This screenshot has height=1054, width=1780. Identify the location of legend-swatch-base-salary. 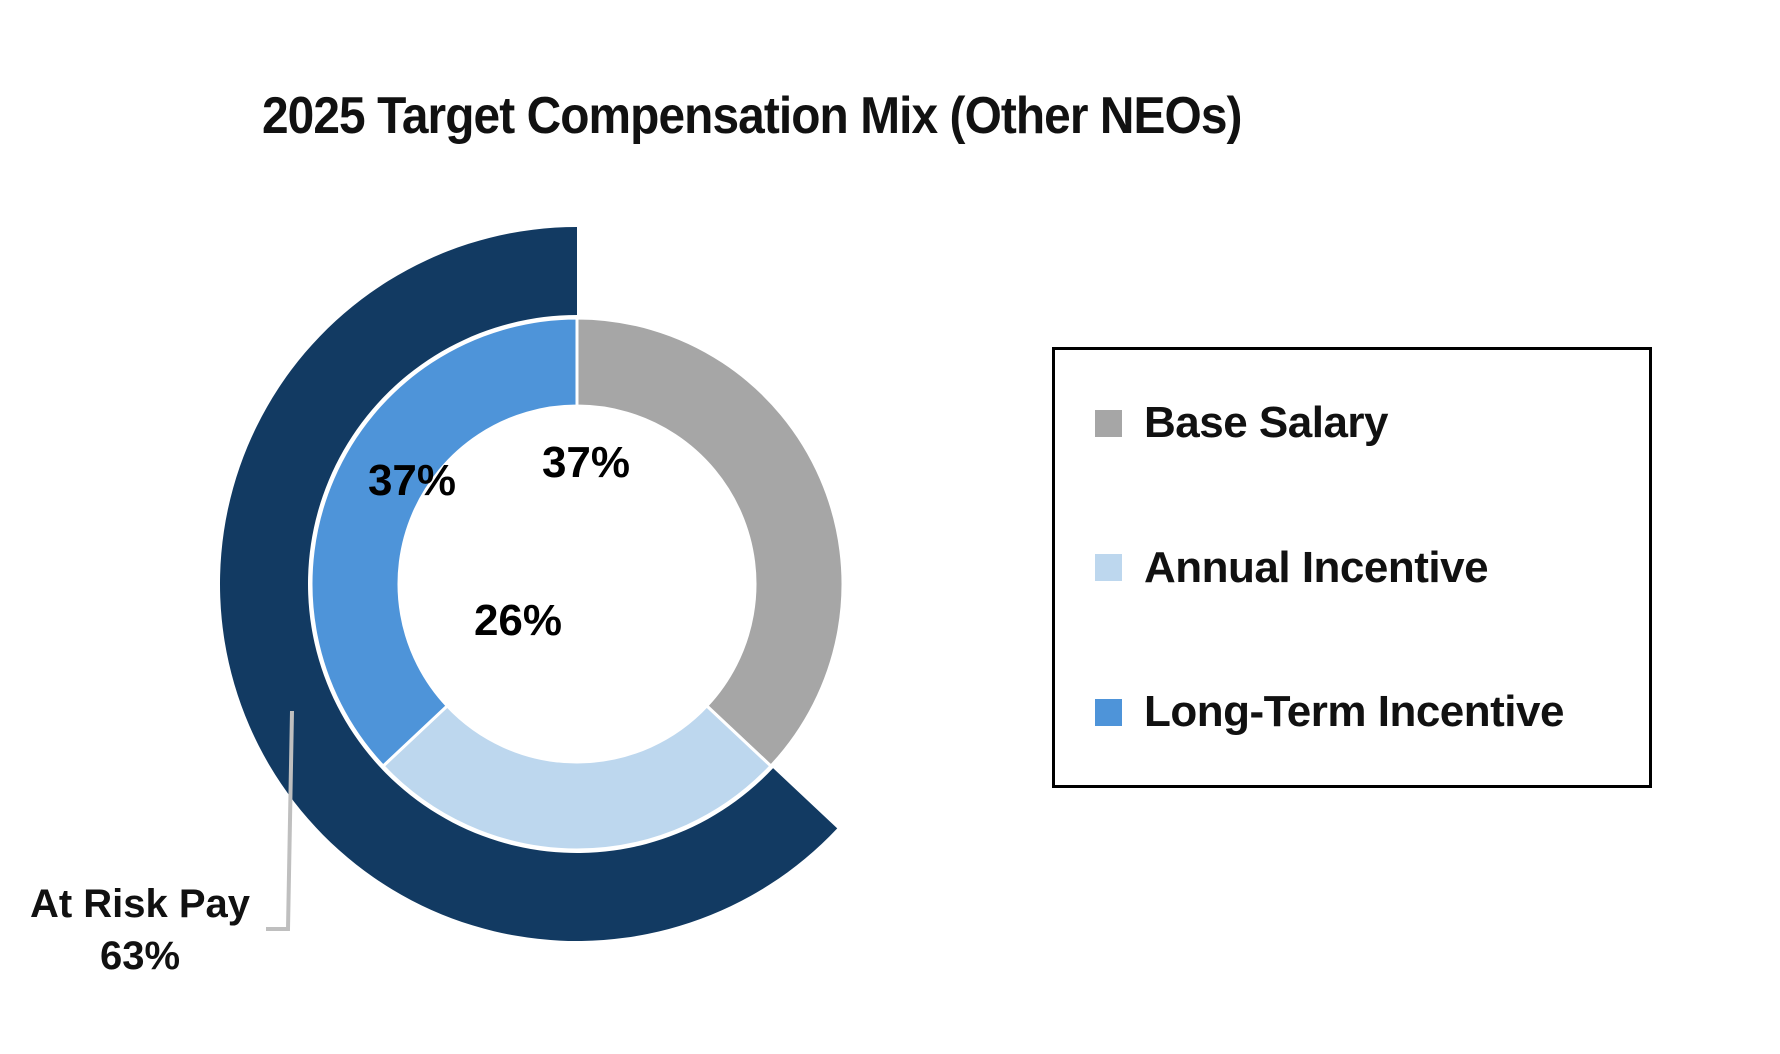
(1108, 423).